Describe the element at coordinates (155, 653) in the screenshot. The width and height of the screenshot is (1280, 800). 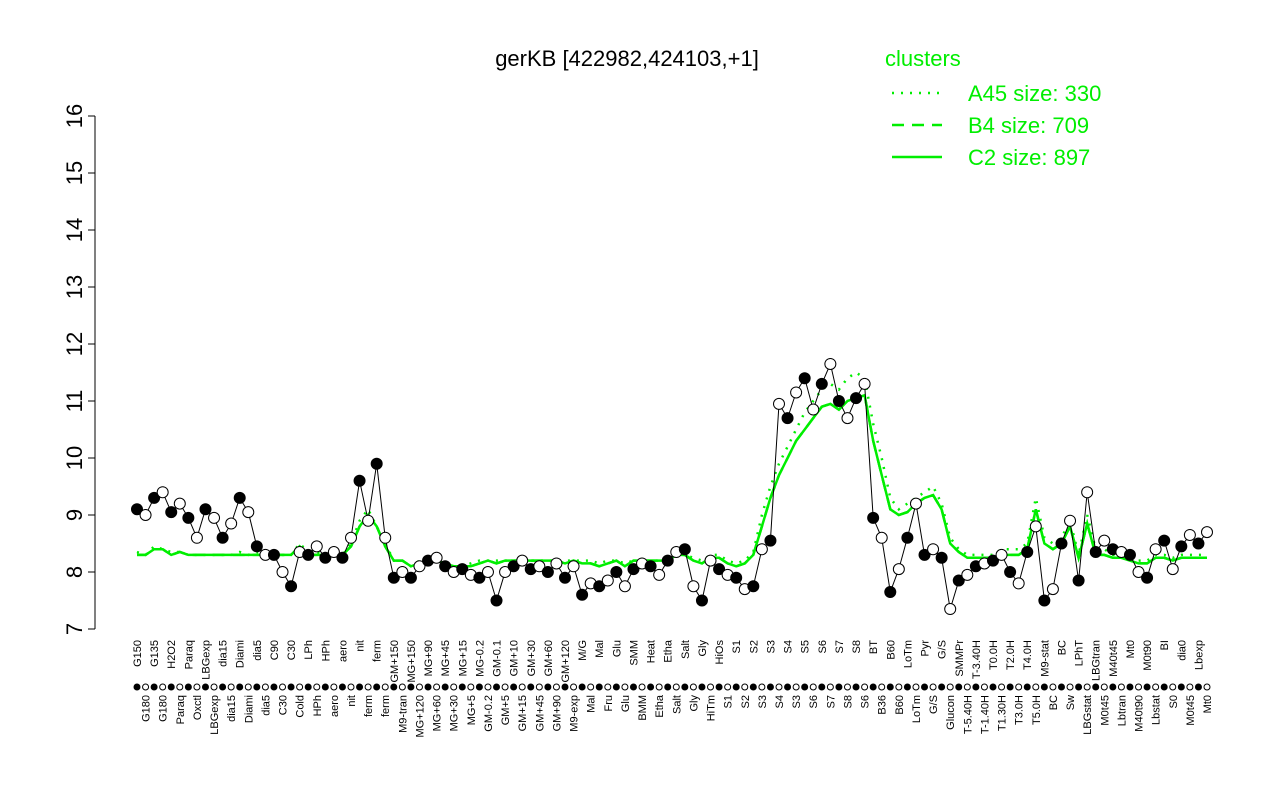
I see `x-tick-label: G135` at that location.